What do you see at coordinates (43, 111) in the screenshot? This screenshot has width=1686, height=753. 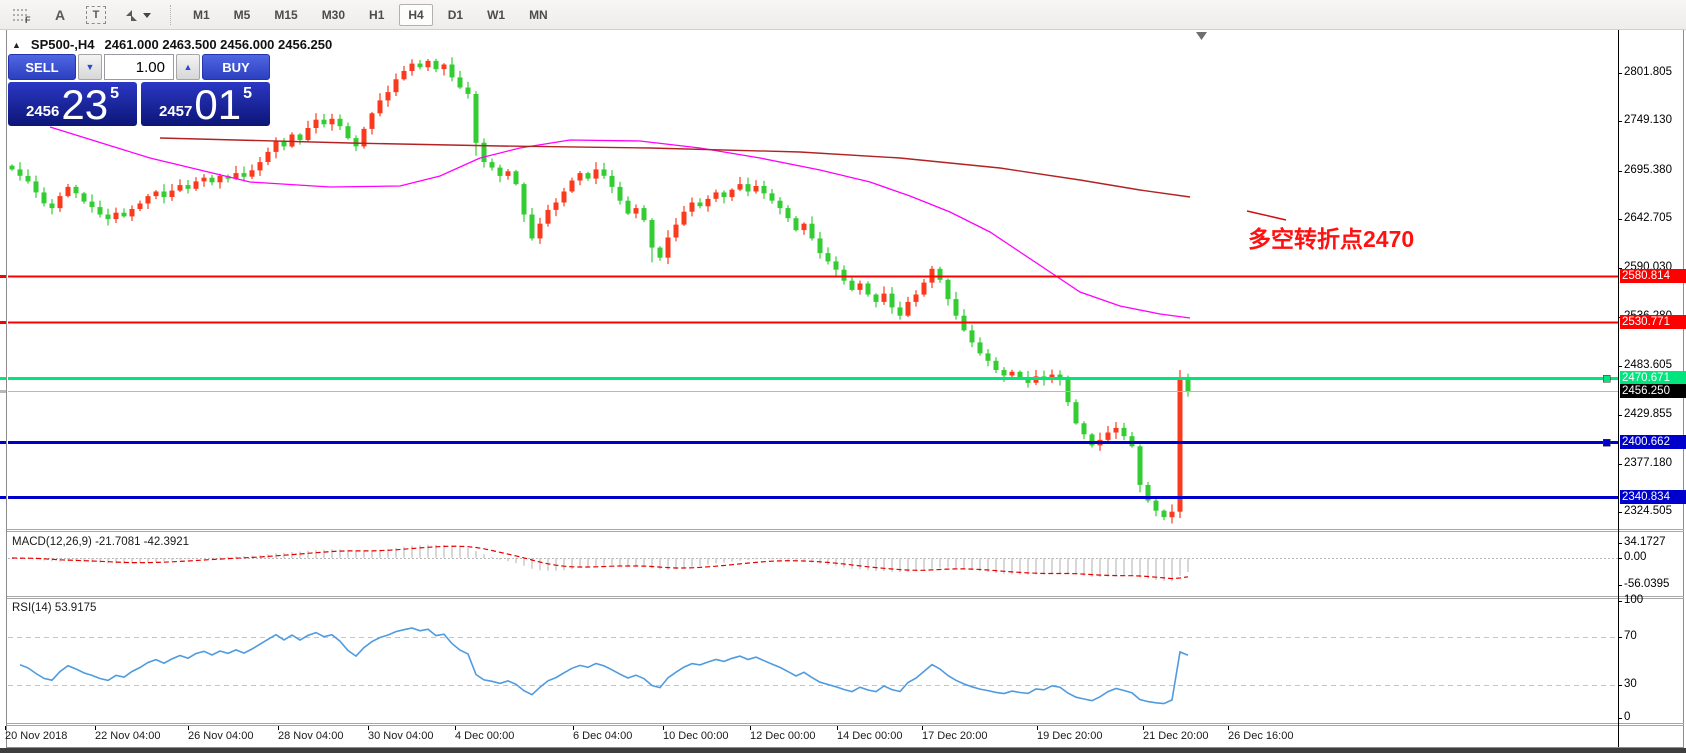 I see `sell-price-prefix: 2456` at bounding box center [43, 111].